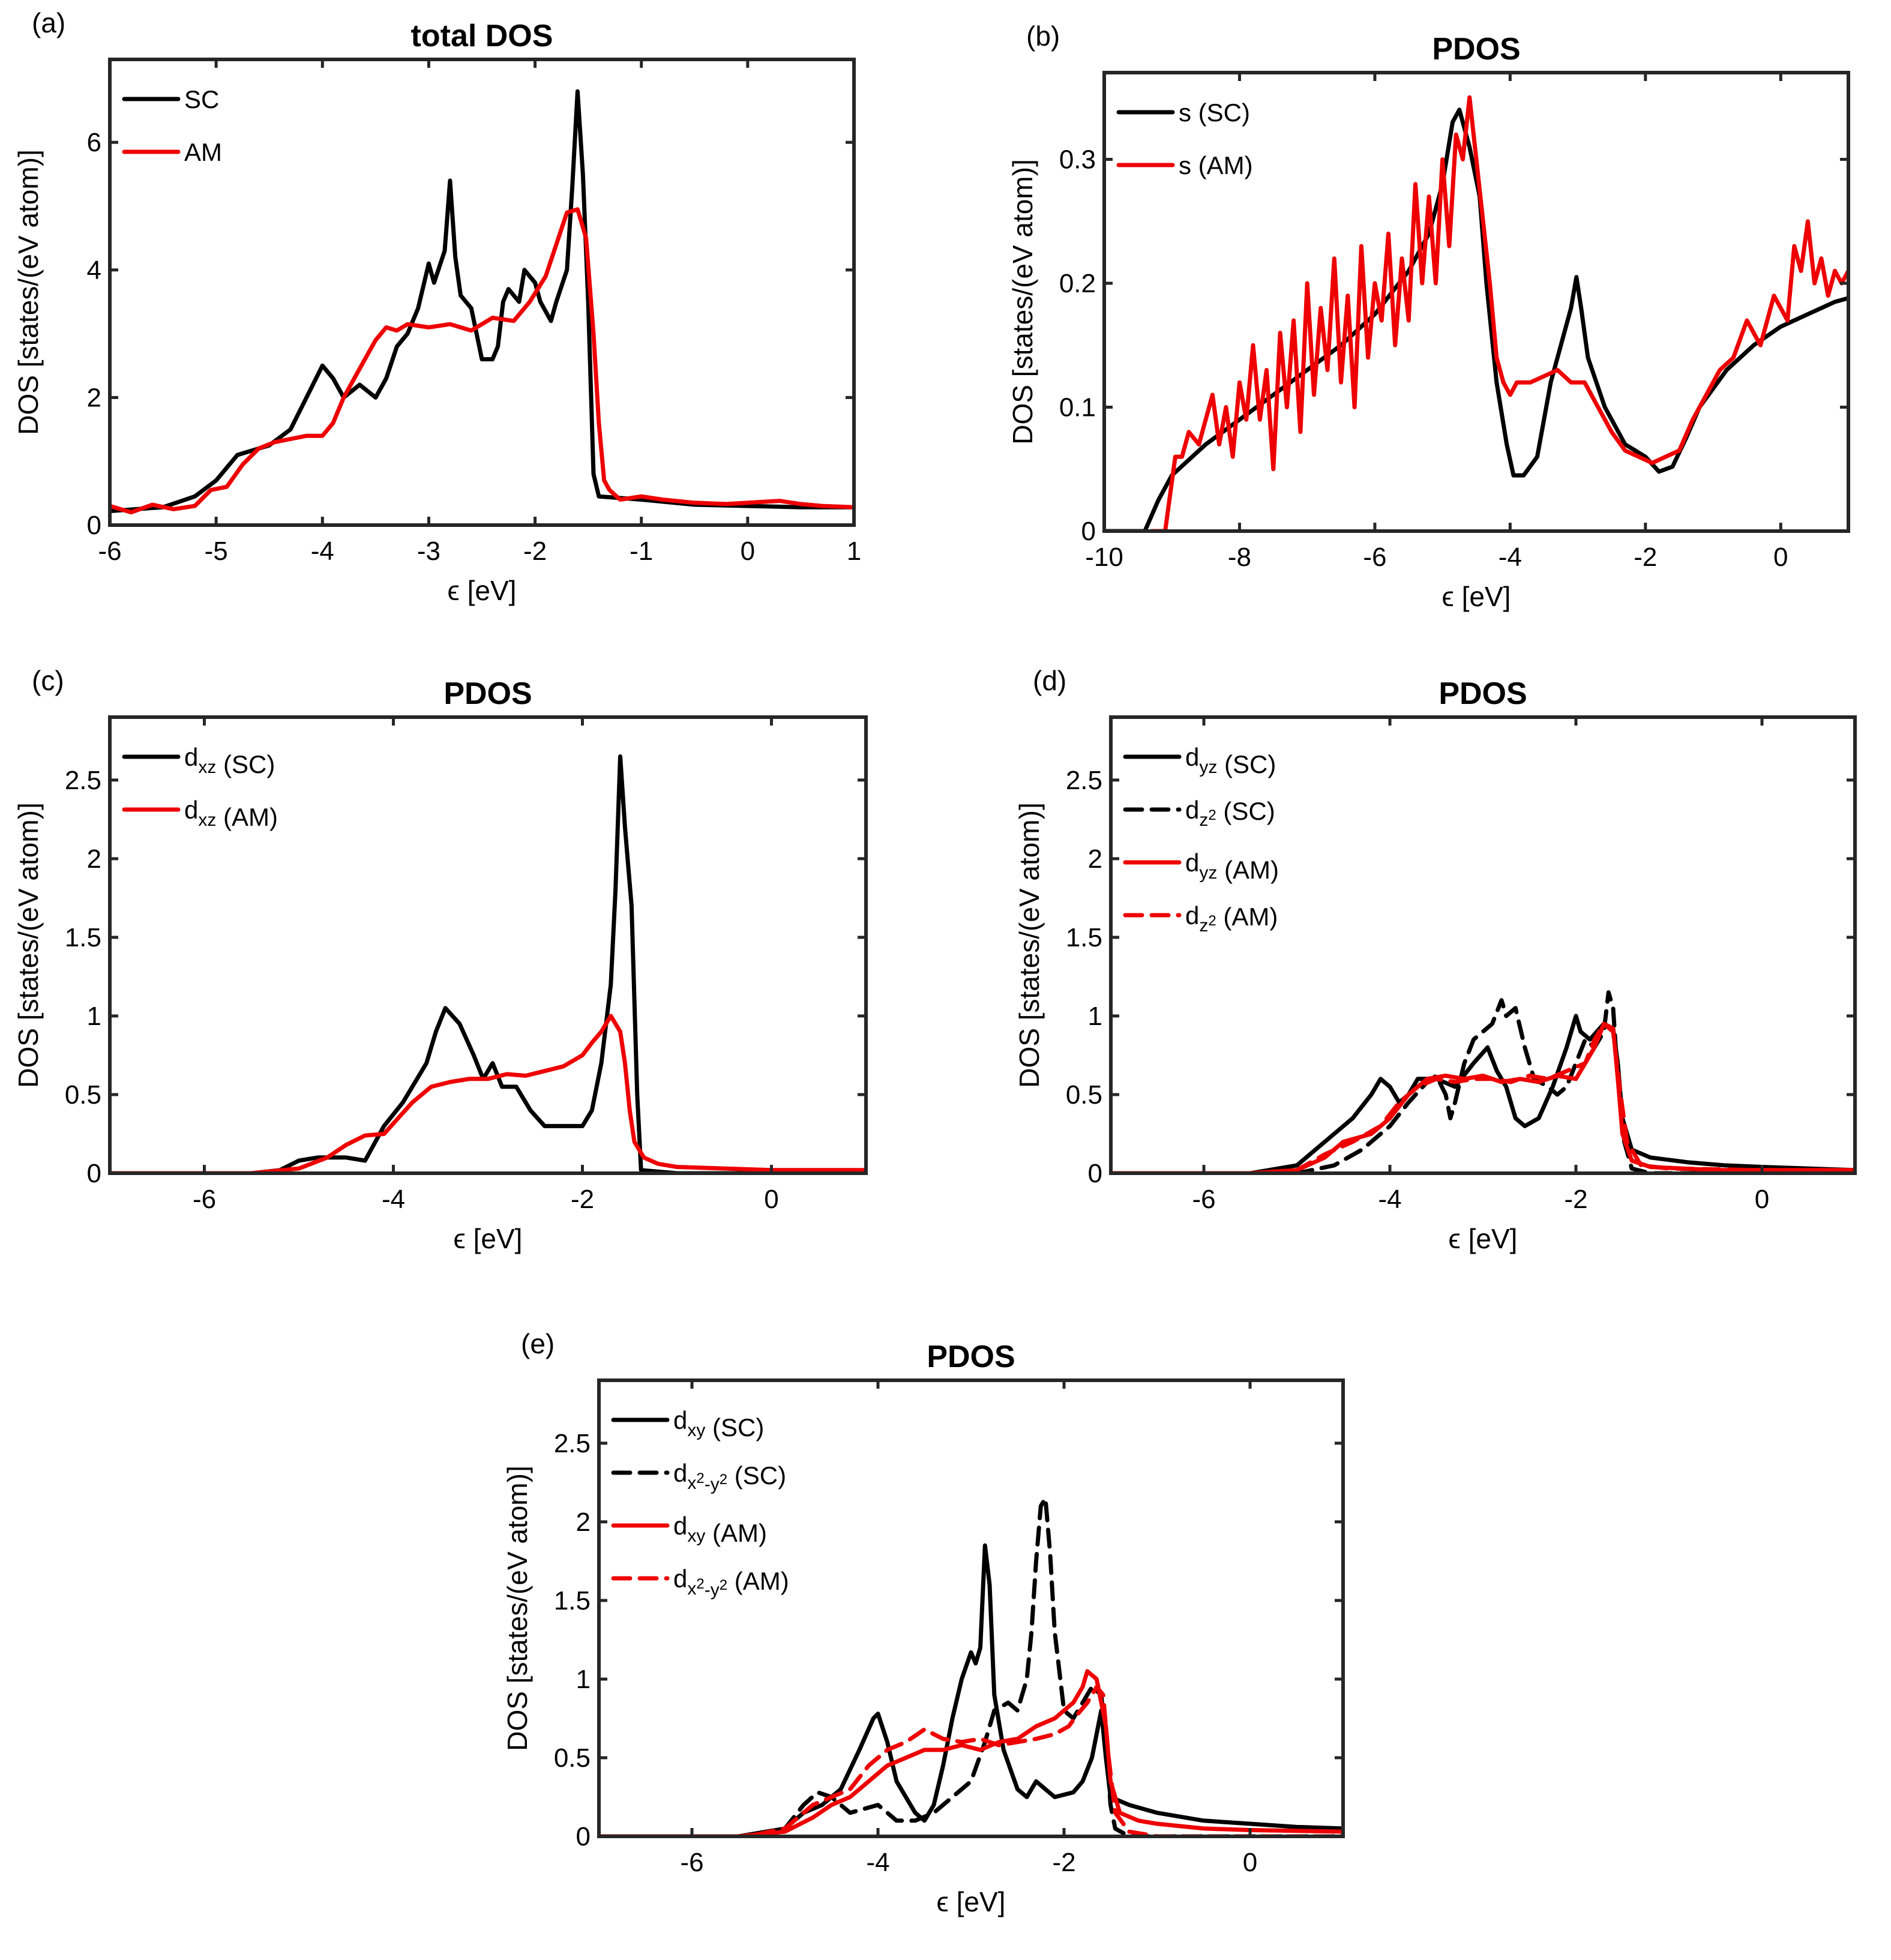  What do you see at coordinates (1232, 866) in the screenshot?
I see `legend-entry: dyz (AM)` at bounding box center [1232, 866].